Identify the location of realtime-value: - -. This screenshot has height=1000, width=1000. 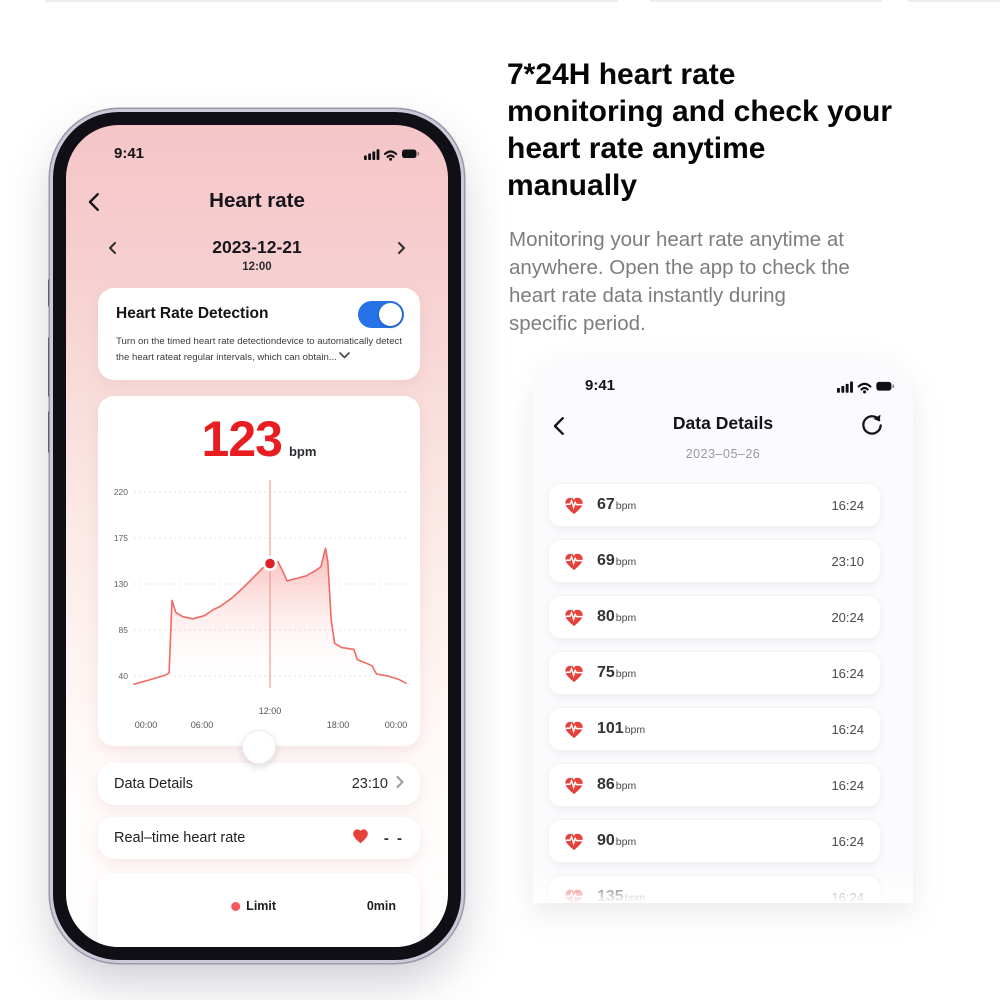
(393, 838).